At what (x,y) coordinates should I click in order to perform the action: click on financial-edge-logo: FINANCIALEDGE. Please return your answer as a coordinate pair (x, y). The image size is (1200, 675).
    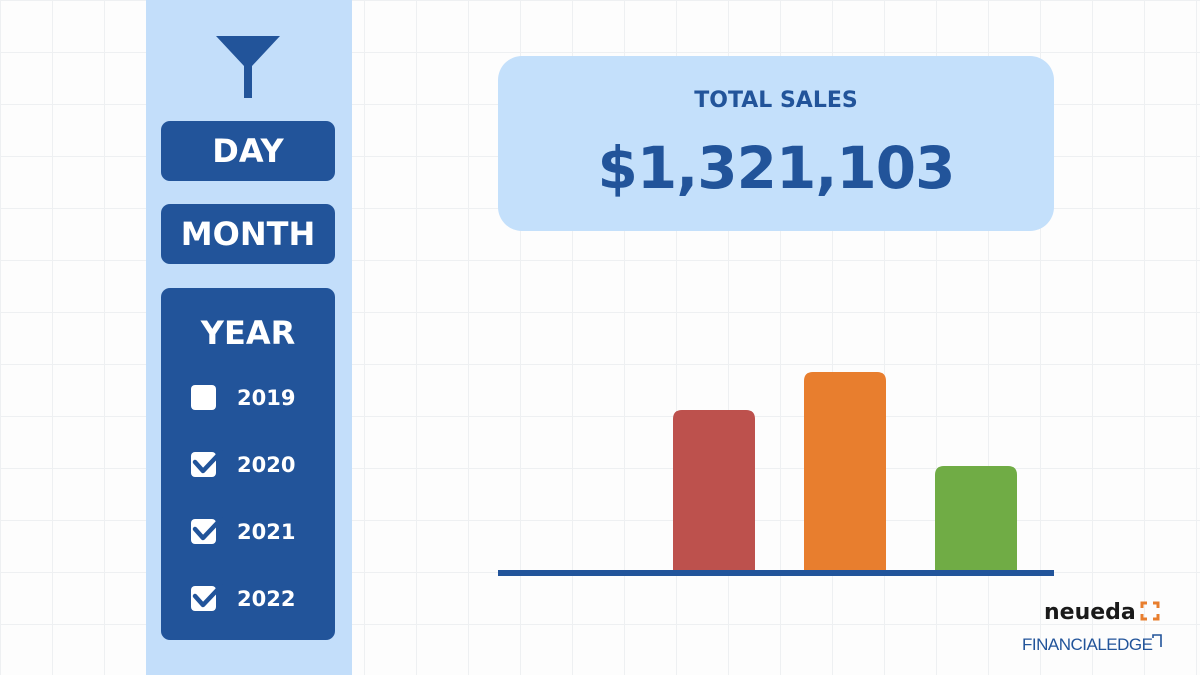
    Looking at the image, I should click on (1092, 644).